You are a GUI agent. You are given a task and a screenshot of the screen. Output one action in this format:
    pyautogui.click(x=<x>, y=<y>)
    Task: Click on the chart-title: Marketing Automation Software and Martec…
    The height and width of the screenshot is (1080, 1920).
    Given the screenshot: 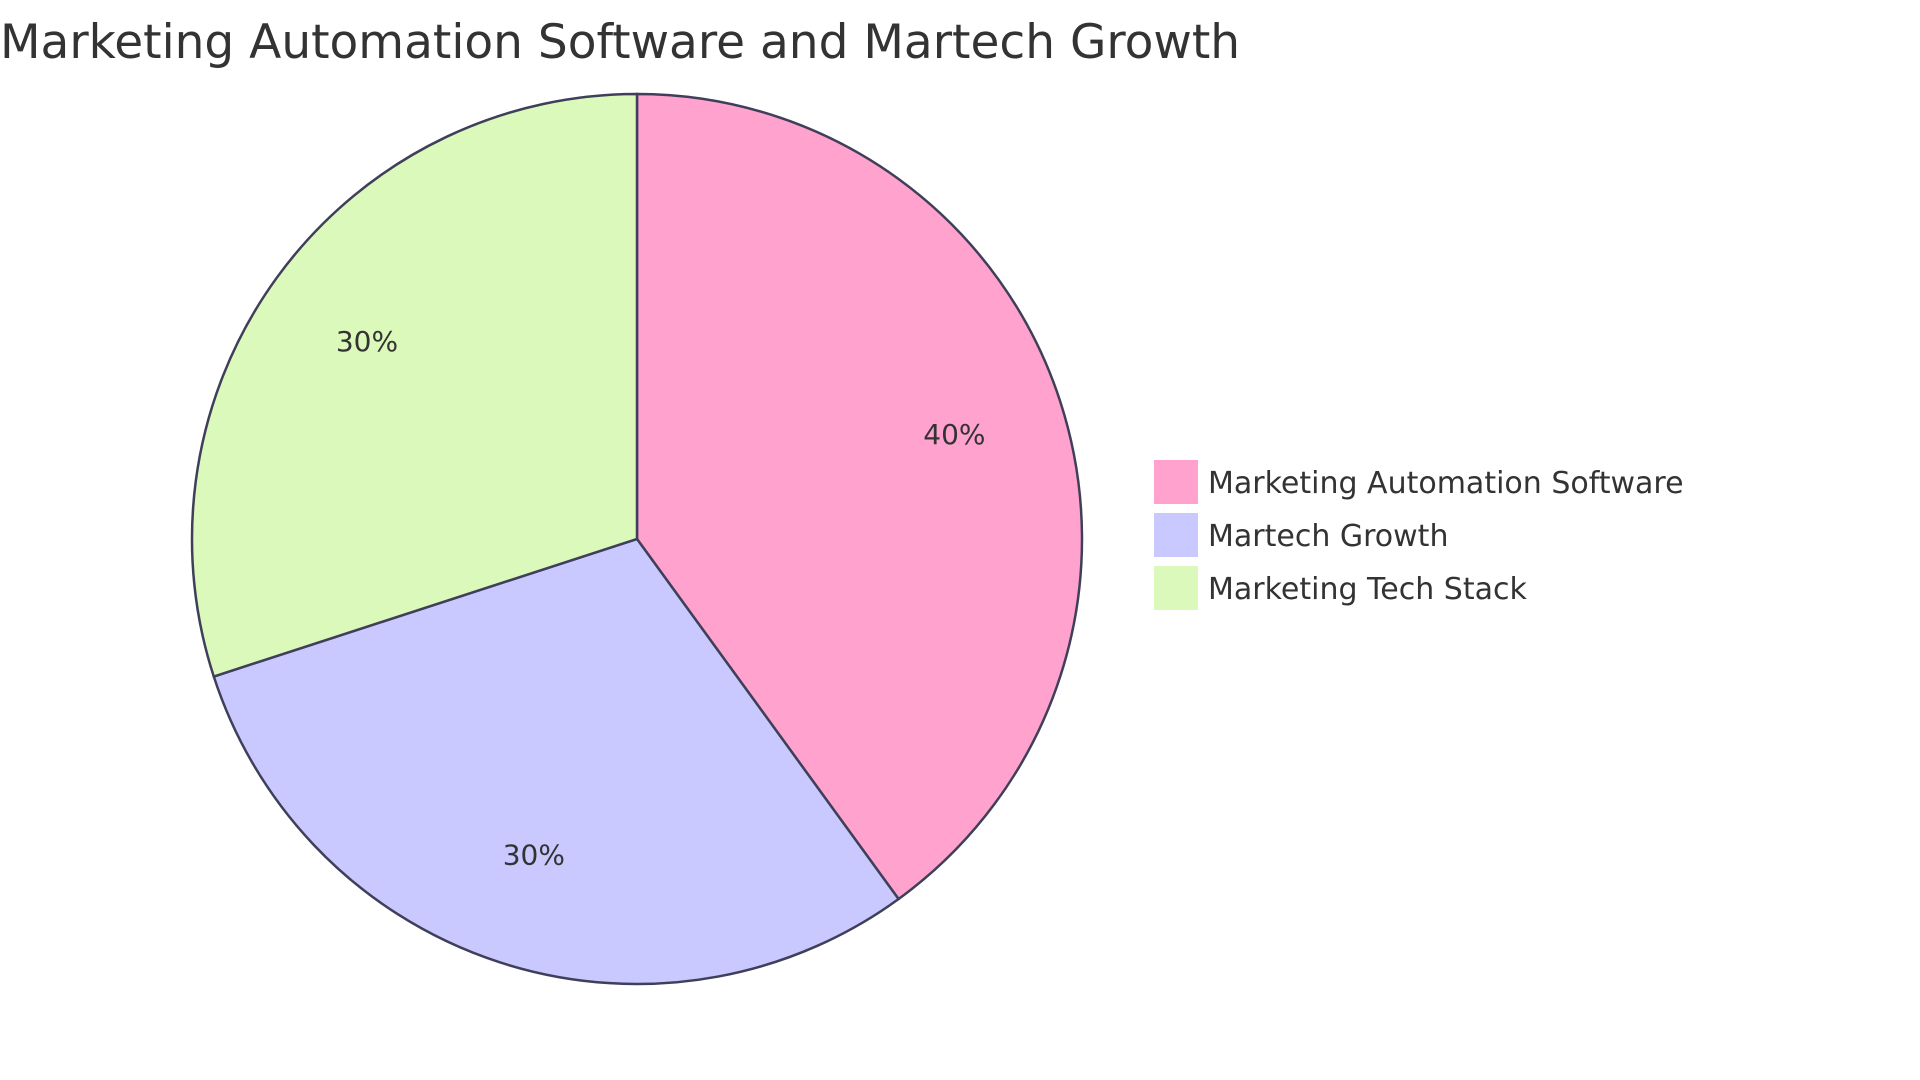 What is the action you would take?
    pyautogui.click(x=620, y=42)
    